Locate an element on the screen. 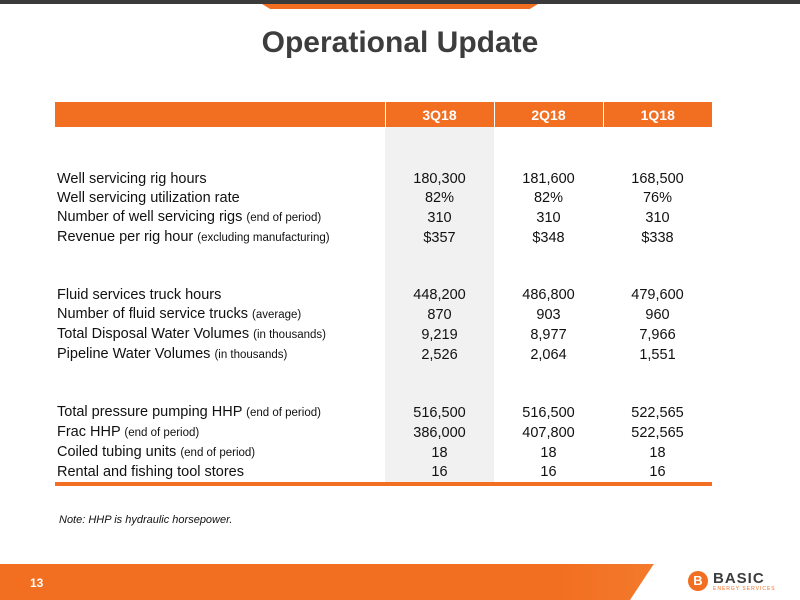  table-bottom-rule is located at coordinates (383, 484).